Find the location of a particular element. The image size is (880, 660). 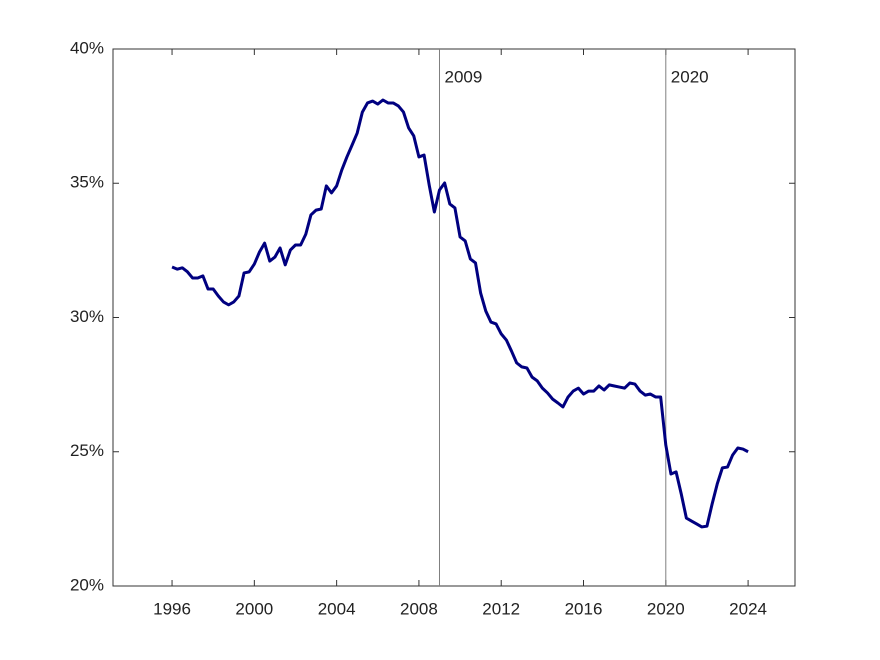

reference-label: 2020 is located at coordinates (690, 76).